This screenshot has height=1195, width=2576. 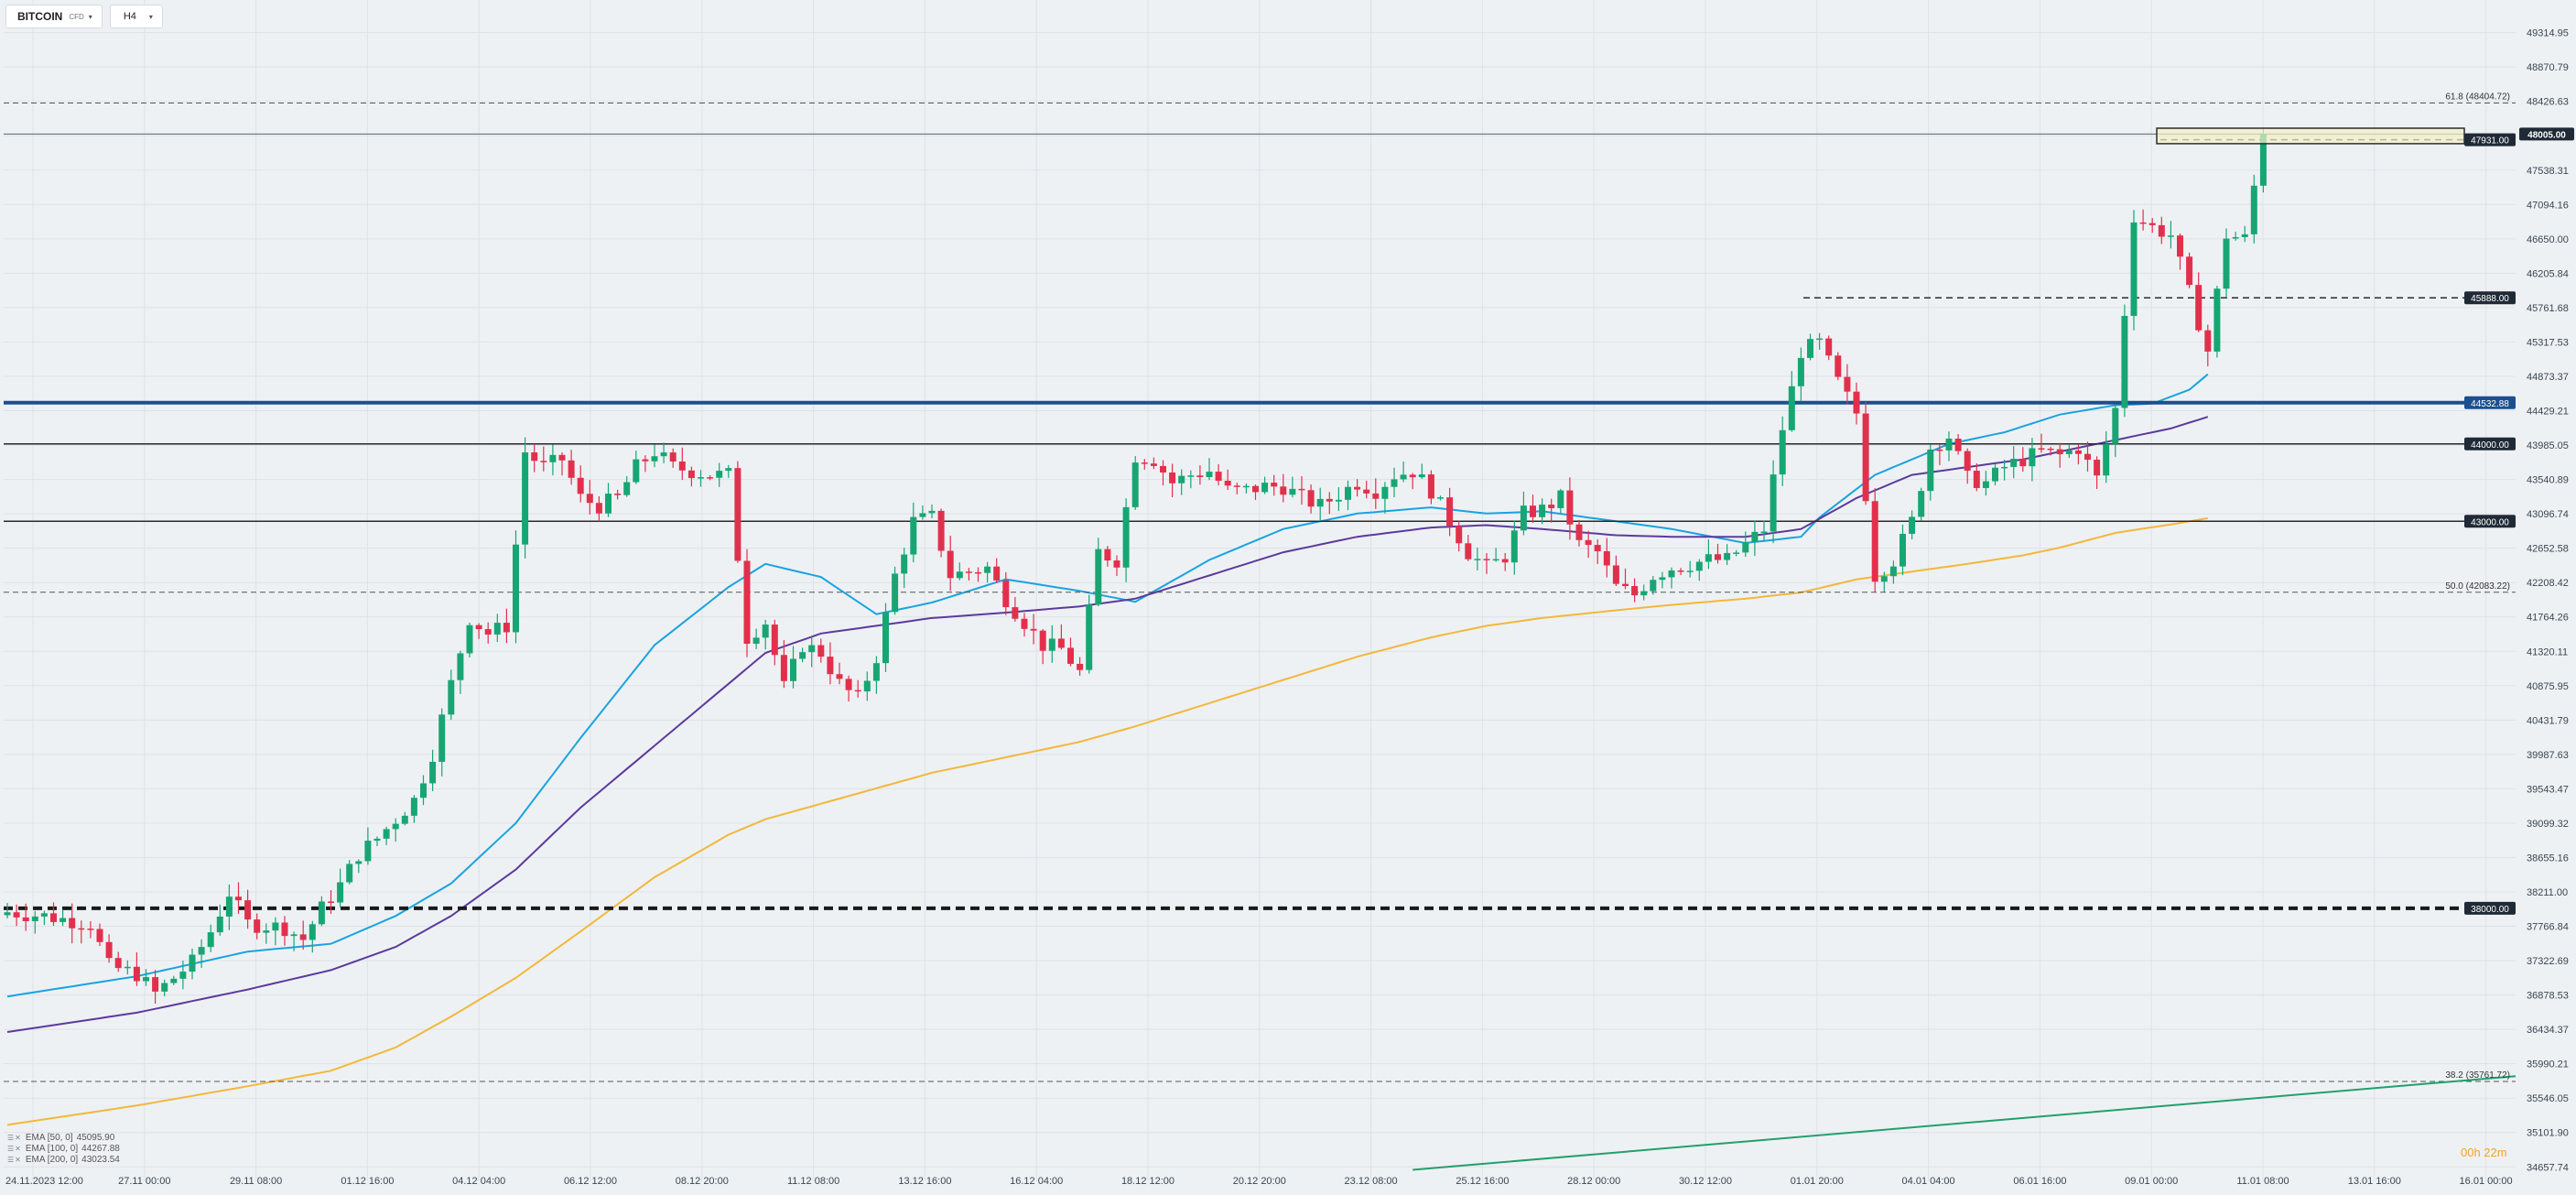 What do you see at coordinates (1929, 1181) in the screenshot?
I see `x-tick-label: 04.01 04:00` at bounding box center [1929, 1181].